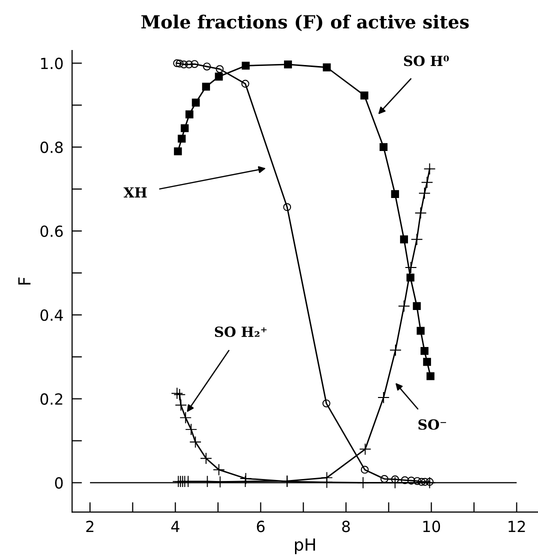  Describe the element at coordinates (175, 526) in the screenshot. I see `x-tick-label: 4` at that location.